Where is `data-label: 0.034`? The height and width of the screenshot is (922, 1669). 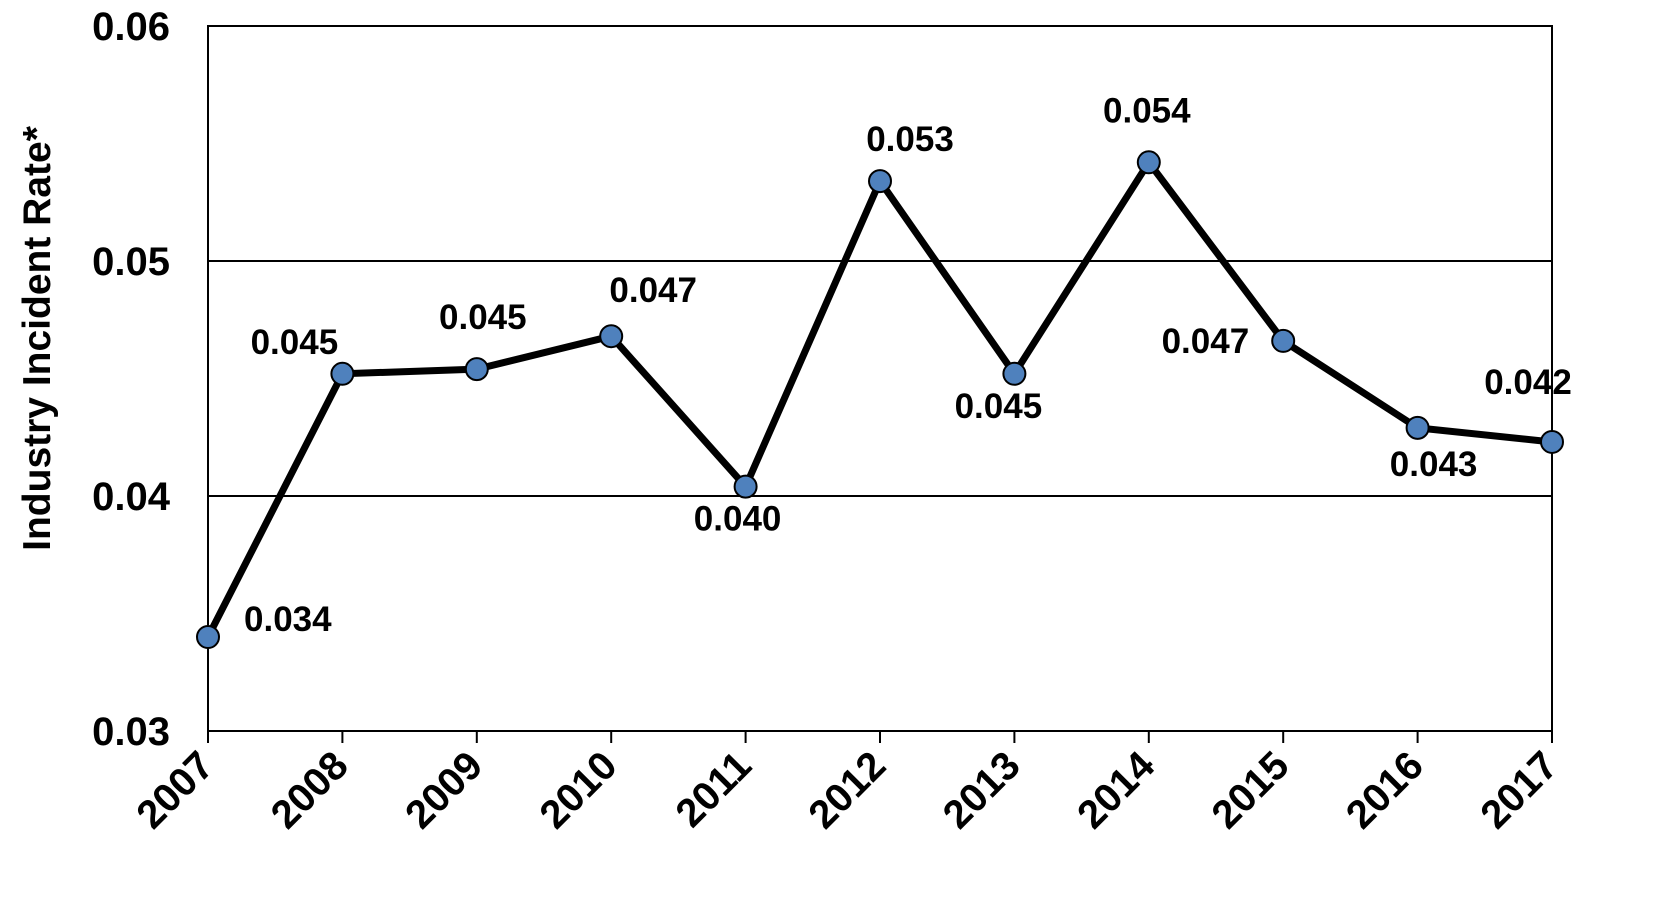
data-label: 0.034 is located at coordinates (288, 619).